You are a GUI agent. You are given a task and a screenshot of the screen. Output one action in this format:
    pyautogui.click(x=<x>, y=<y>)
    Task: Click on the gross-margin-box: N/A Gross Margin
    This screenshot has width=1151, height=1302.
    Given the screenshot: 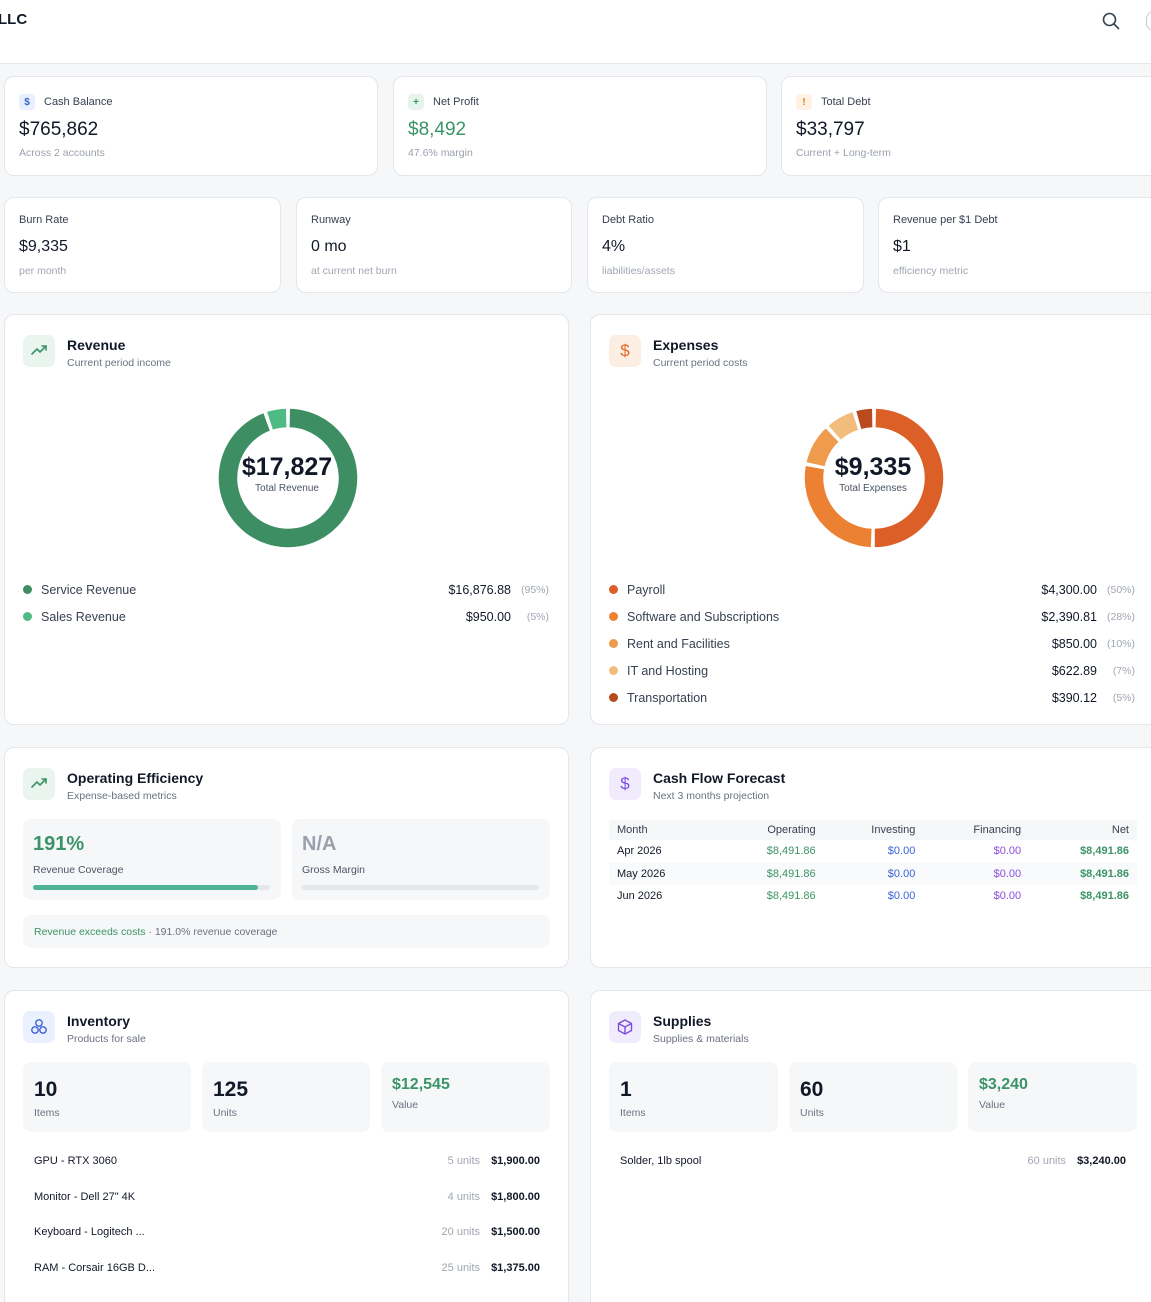 What is the action you would take?
    pyautogui.click(x=421, y=859)
    